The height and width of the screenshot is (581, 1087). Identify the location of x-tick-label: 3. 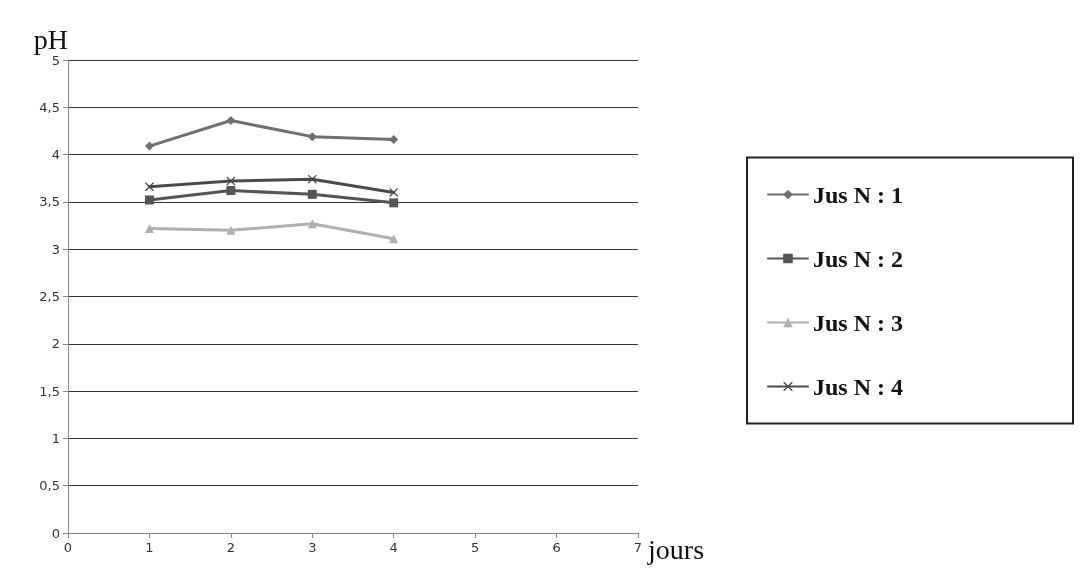
(312, 547).